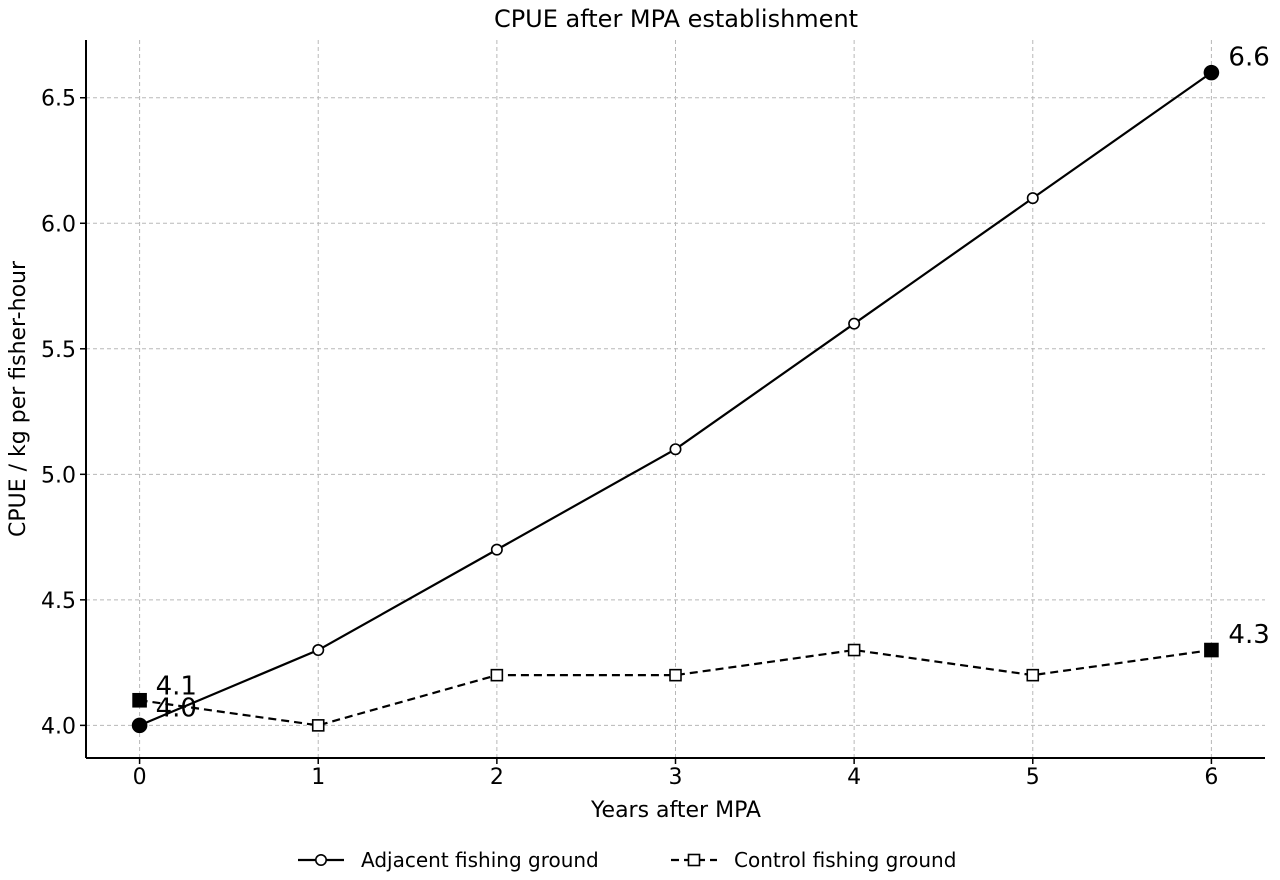  I want to click on x-axis-label: Years after MPA, so click(675, 810).